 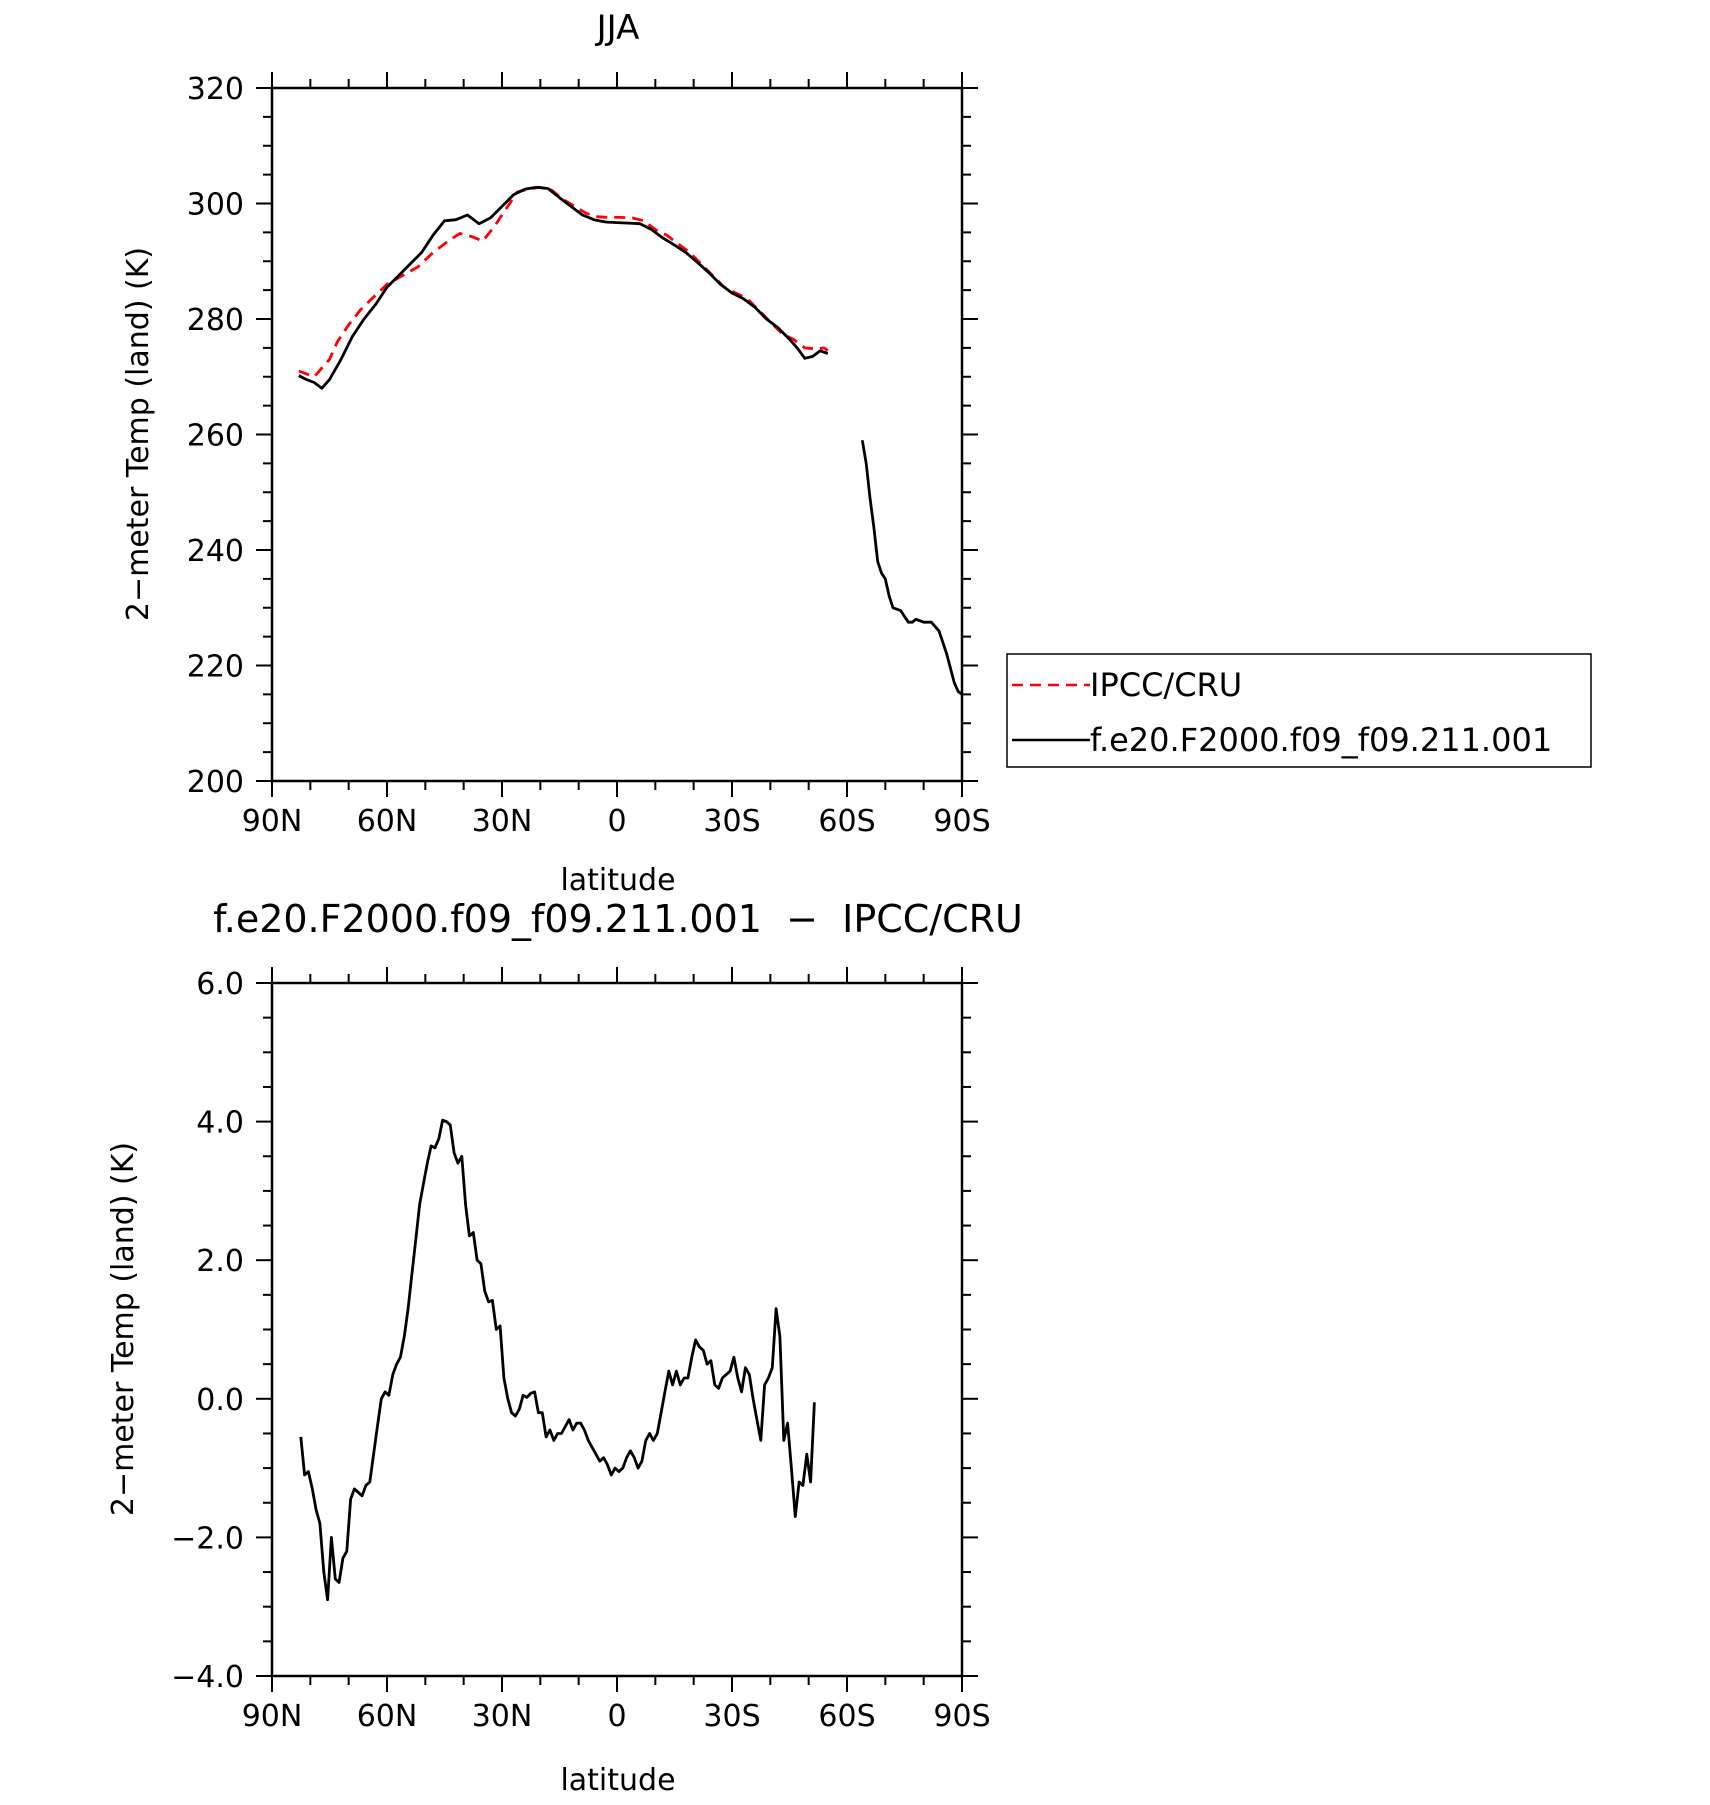 What do you see at coordinates (220, 984) in the screenshot?
I see `y-tick-label: 6.0` at bounding box center [220, 984].